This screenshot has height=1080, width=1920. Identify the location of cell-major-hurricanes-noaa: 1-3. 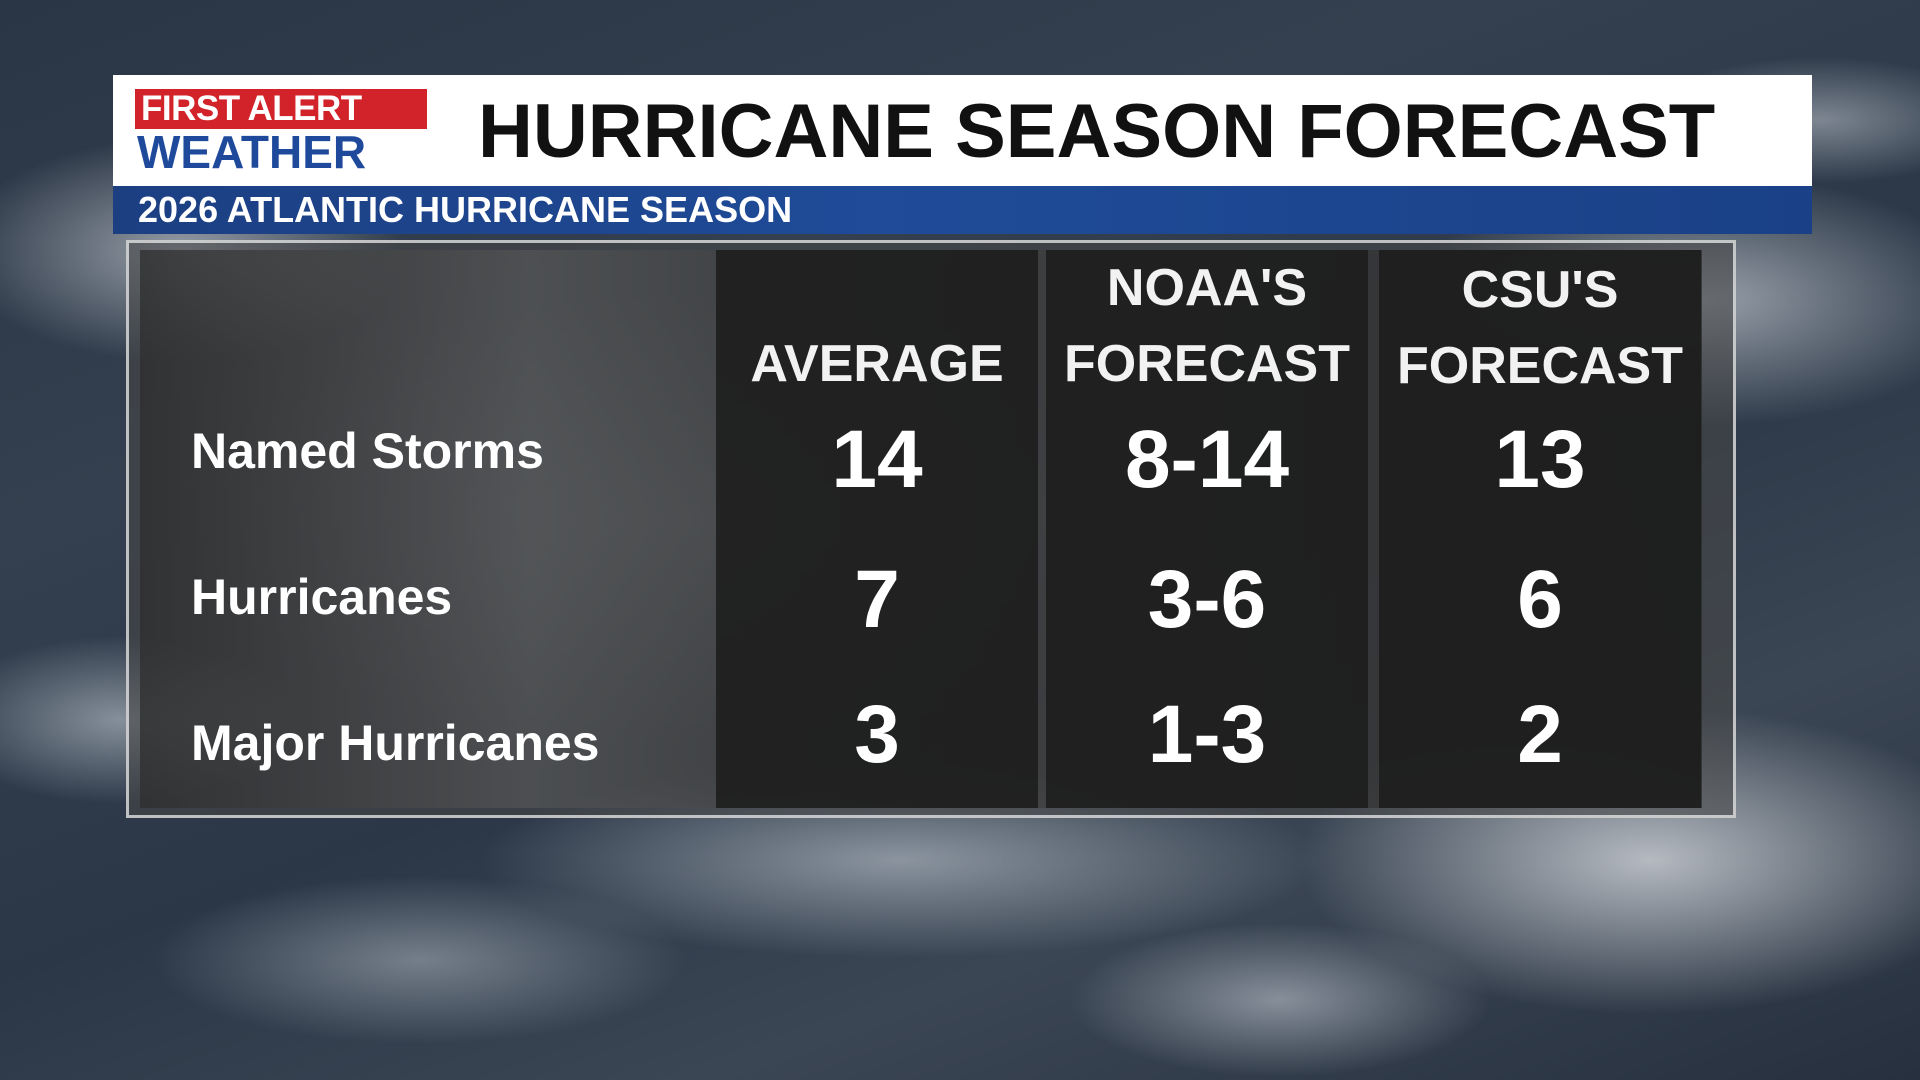
(1207, 734).